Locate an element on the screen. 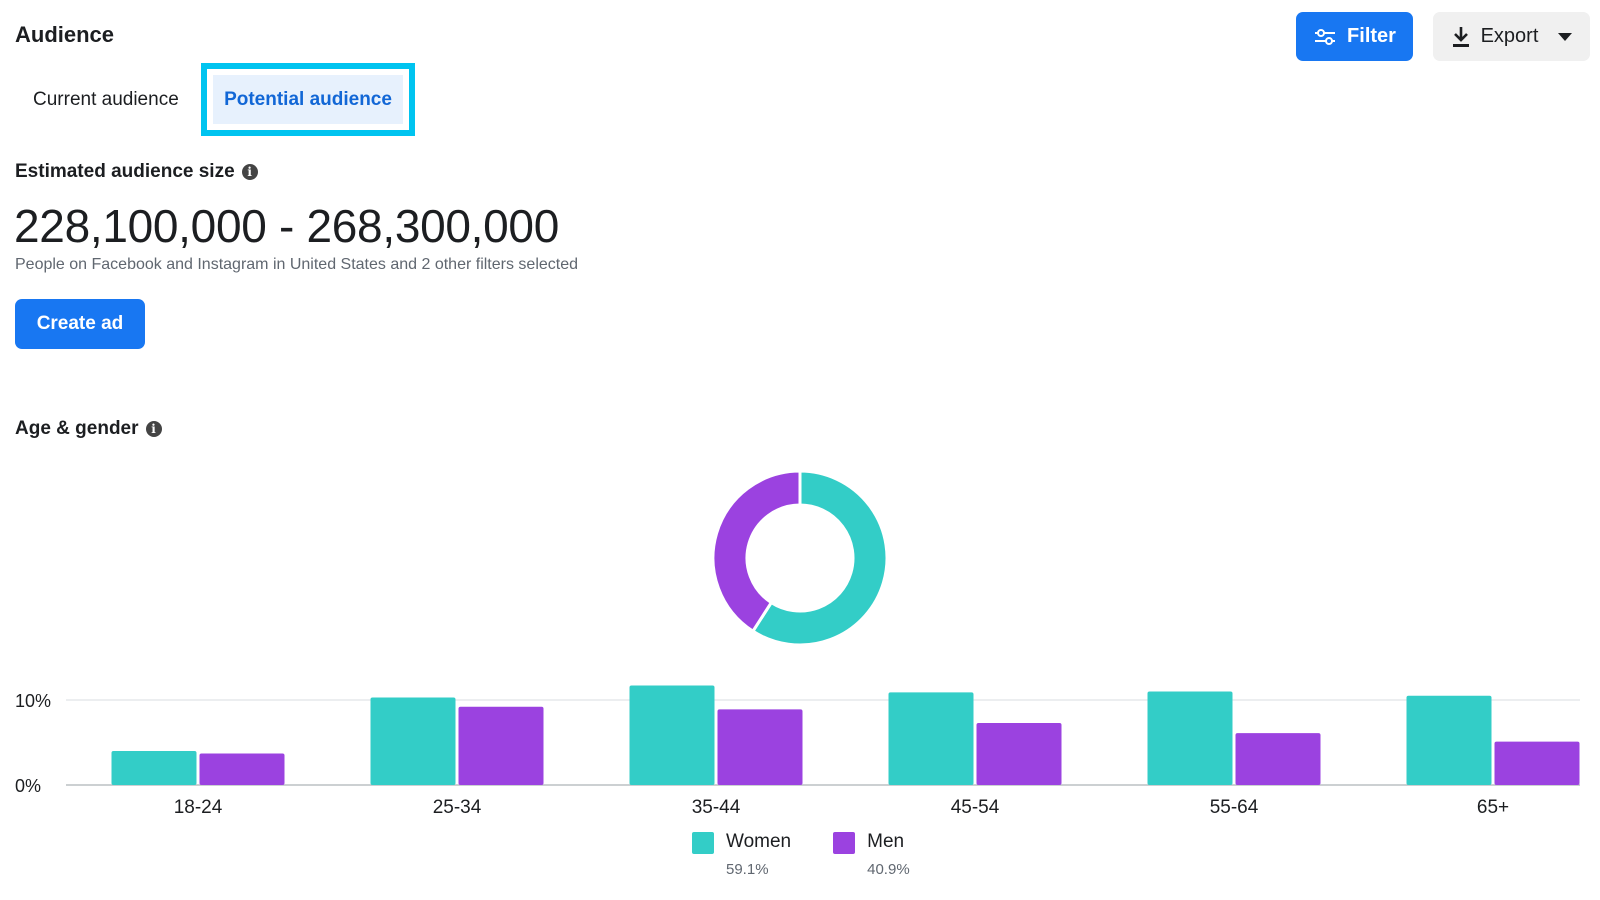  export-button-label: Export is located at coordinates (1509, 36).